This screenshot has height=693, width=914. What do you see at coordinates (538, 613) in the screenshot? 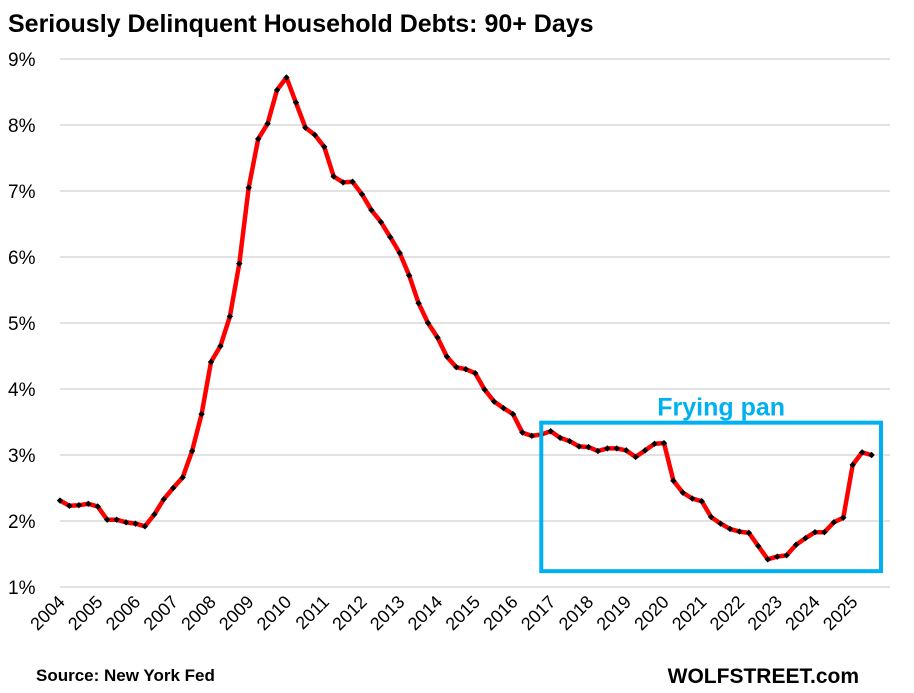
I see `x-tick-label: 2017` at bounding box center [538, 613].